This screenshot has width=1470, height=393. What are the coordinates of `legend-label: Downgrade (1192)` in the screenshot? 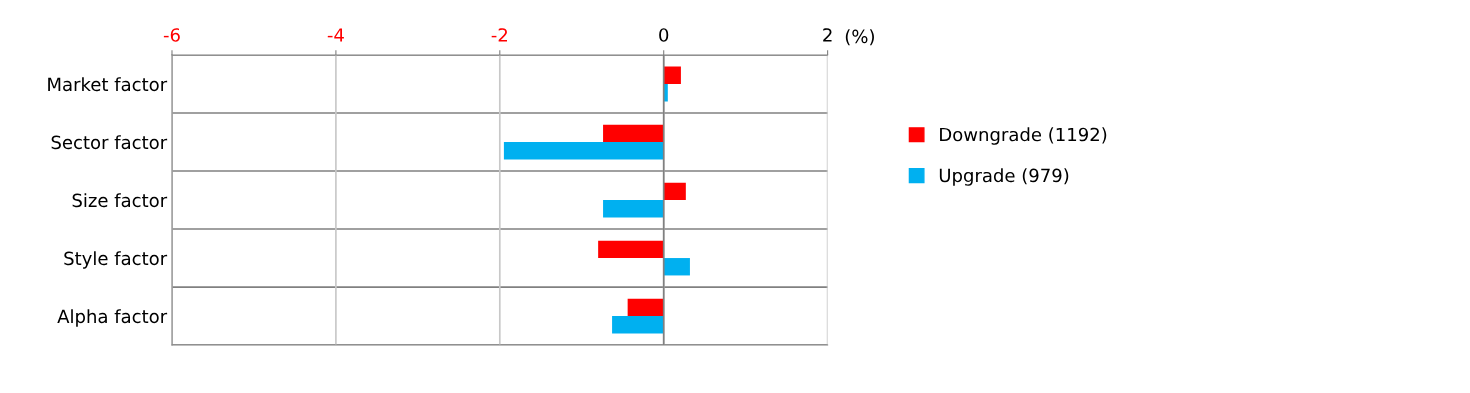 It's located at (1023, 136).